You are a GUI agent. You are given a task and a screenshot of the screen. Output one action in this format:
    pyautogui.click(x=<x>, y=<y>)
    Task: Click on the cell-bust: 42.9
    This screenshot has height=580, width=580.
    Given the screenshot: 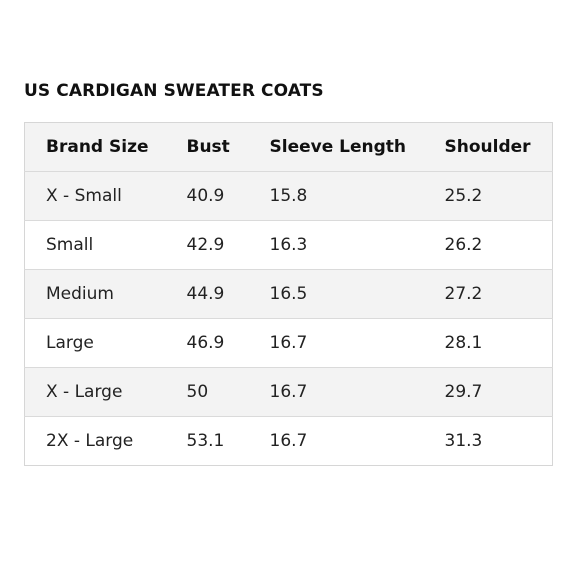 What is the action you would take?
    pyautogui.click(x=228, y=245)
    